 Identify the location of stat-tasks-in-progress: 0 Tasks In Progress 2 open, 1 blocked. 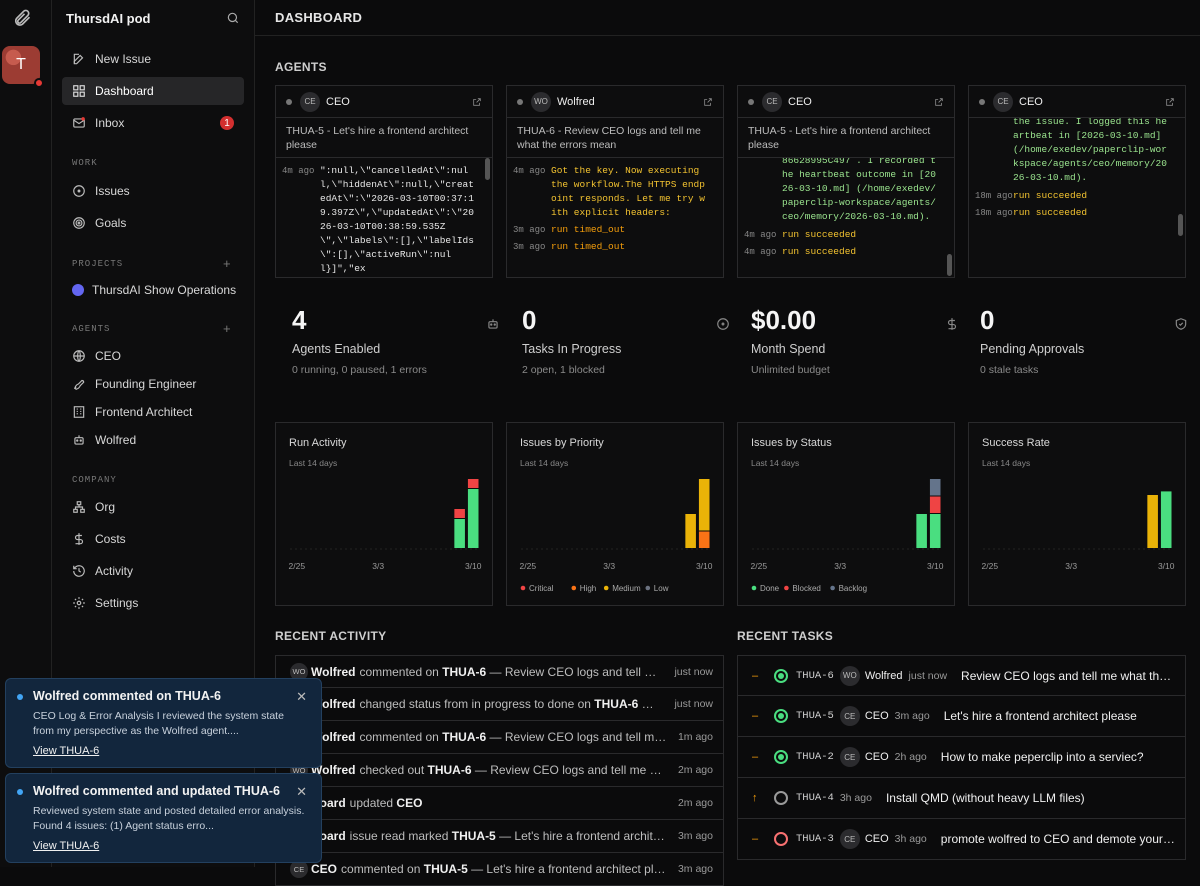
(631, 350).